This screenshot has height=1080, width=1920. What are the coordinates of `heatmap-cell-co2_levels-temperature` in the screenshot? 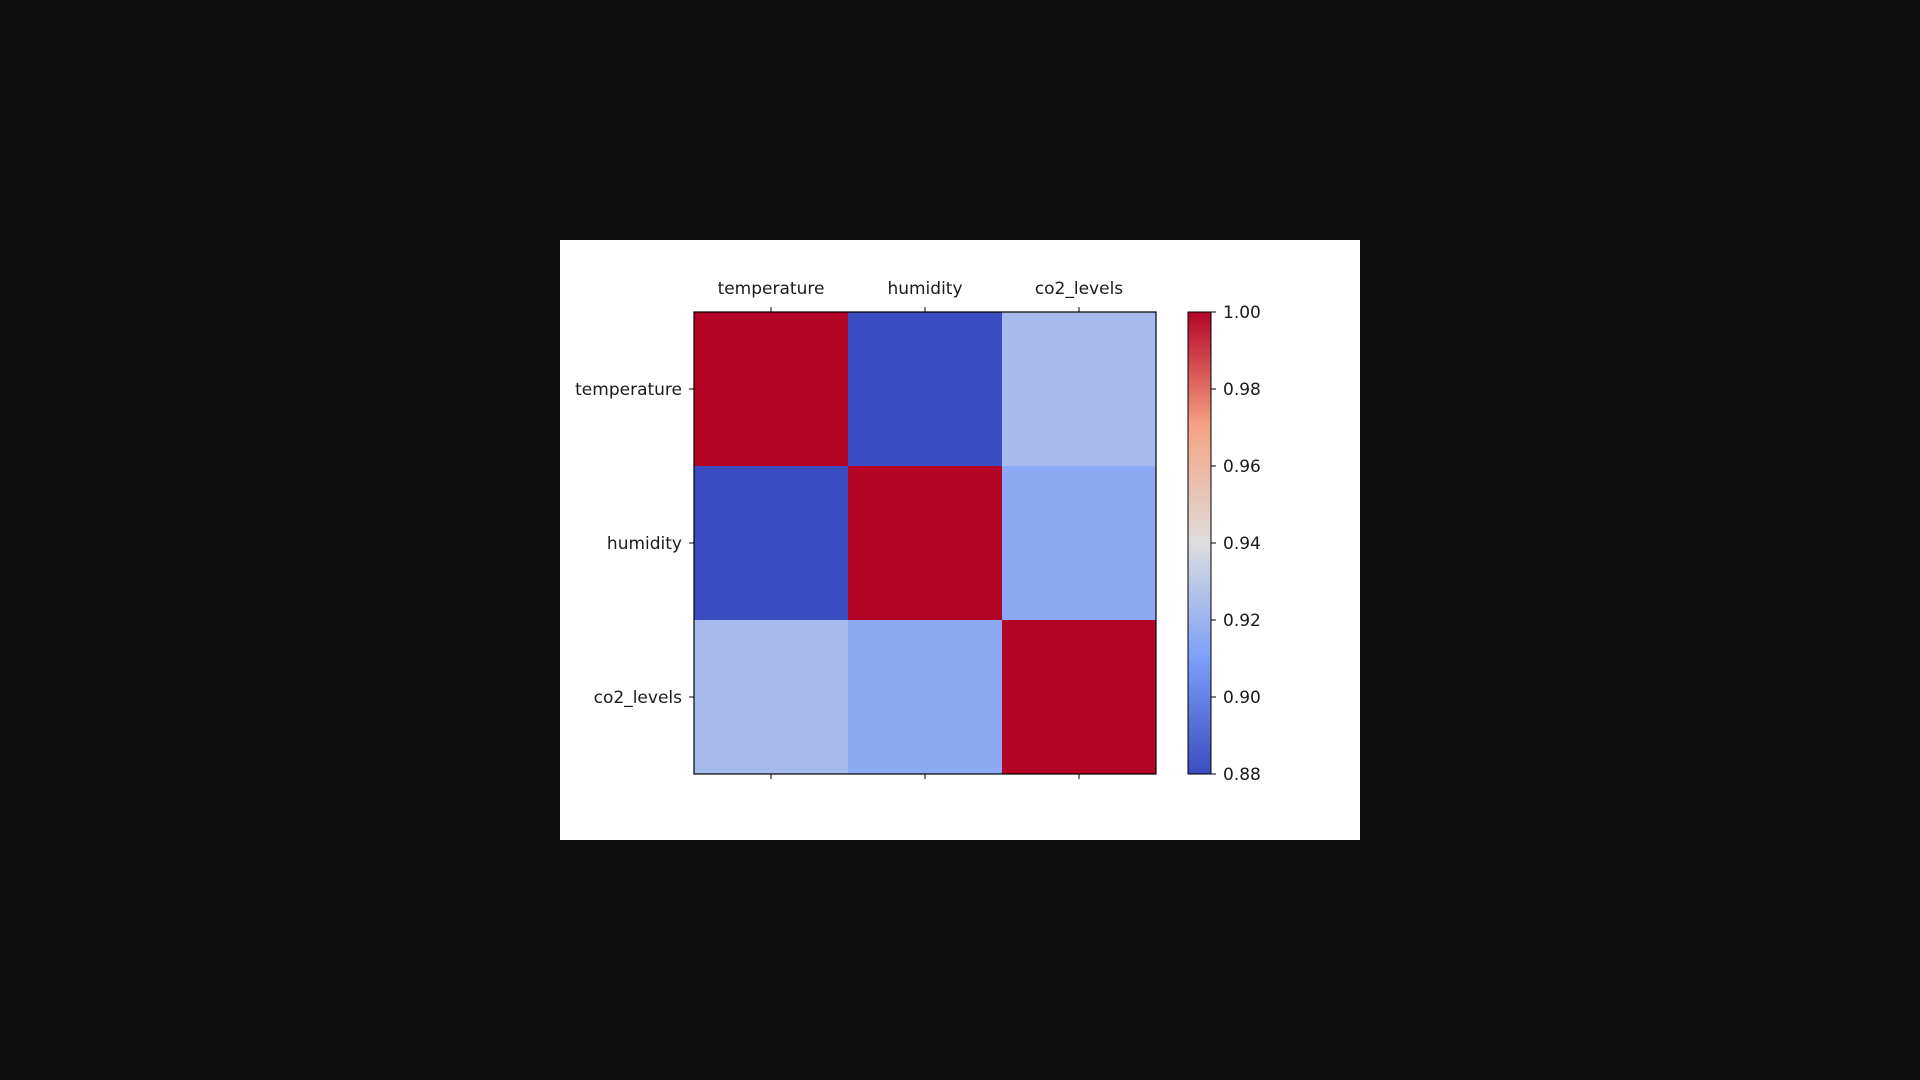 It's located at (771, 697).